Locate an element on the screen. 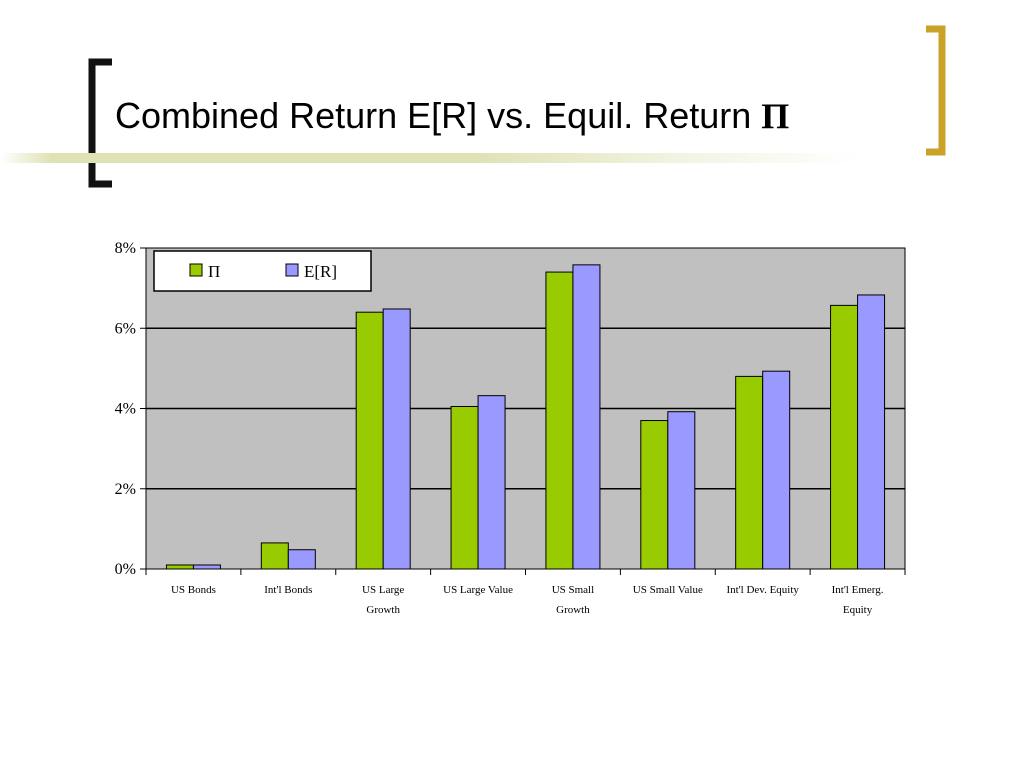 The image size is (1024, 768). x-category-label: US Large is located at coordinates (383, 590).